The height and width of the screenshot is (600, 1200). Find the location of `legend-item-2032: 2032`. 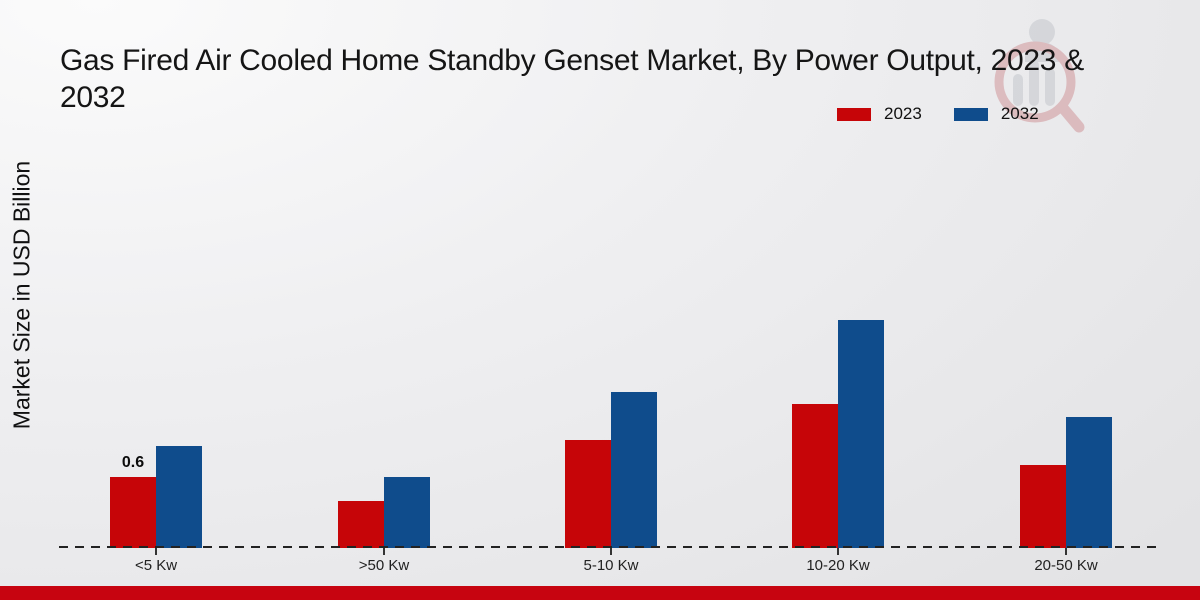

legend-item-2032: 2032 is located at coordinates (996, 114).